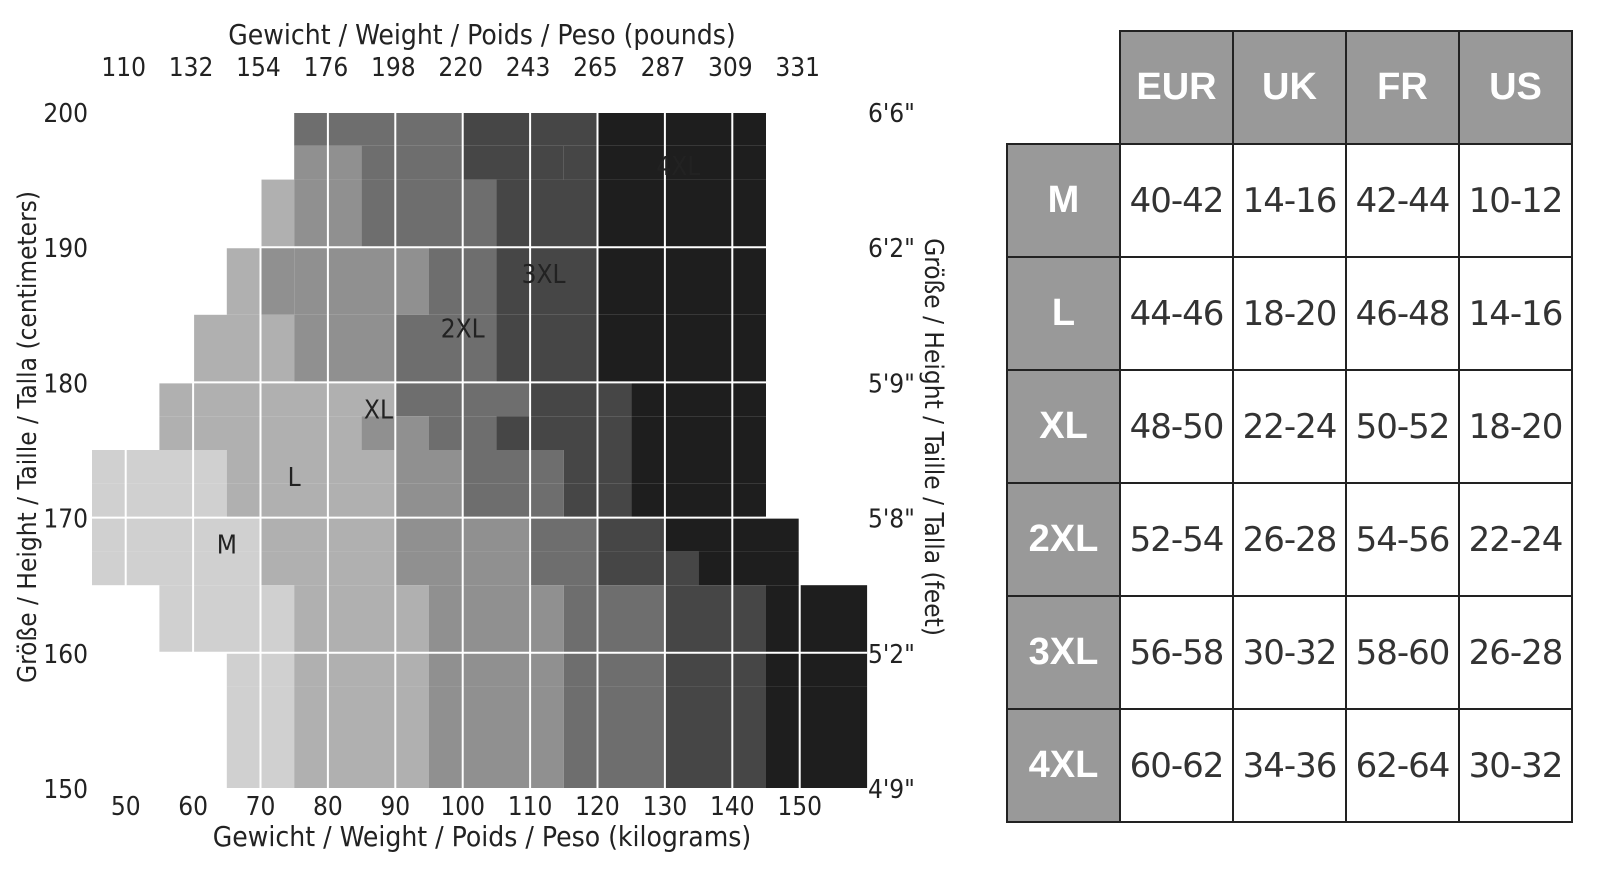  What do you see at coordinates (614, 433) in the screenshot?
I see `cell-3xl-r6s5` at bounding box center [614, 433].